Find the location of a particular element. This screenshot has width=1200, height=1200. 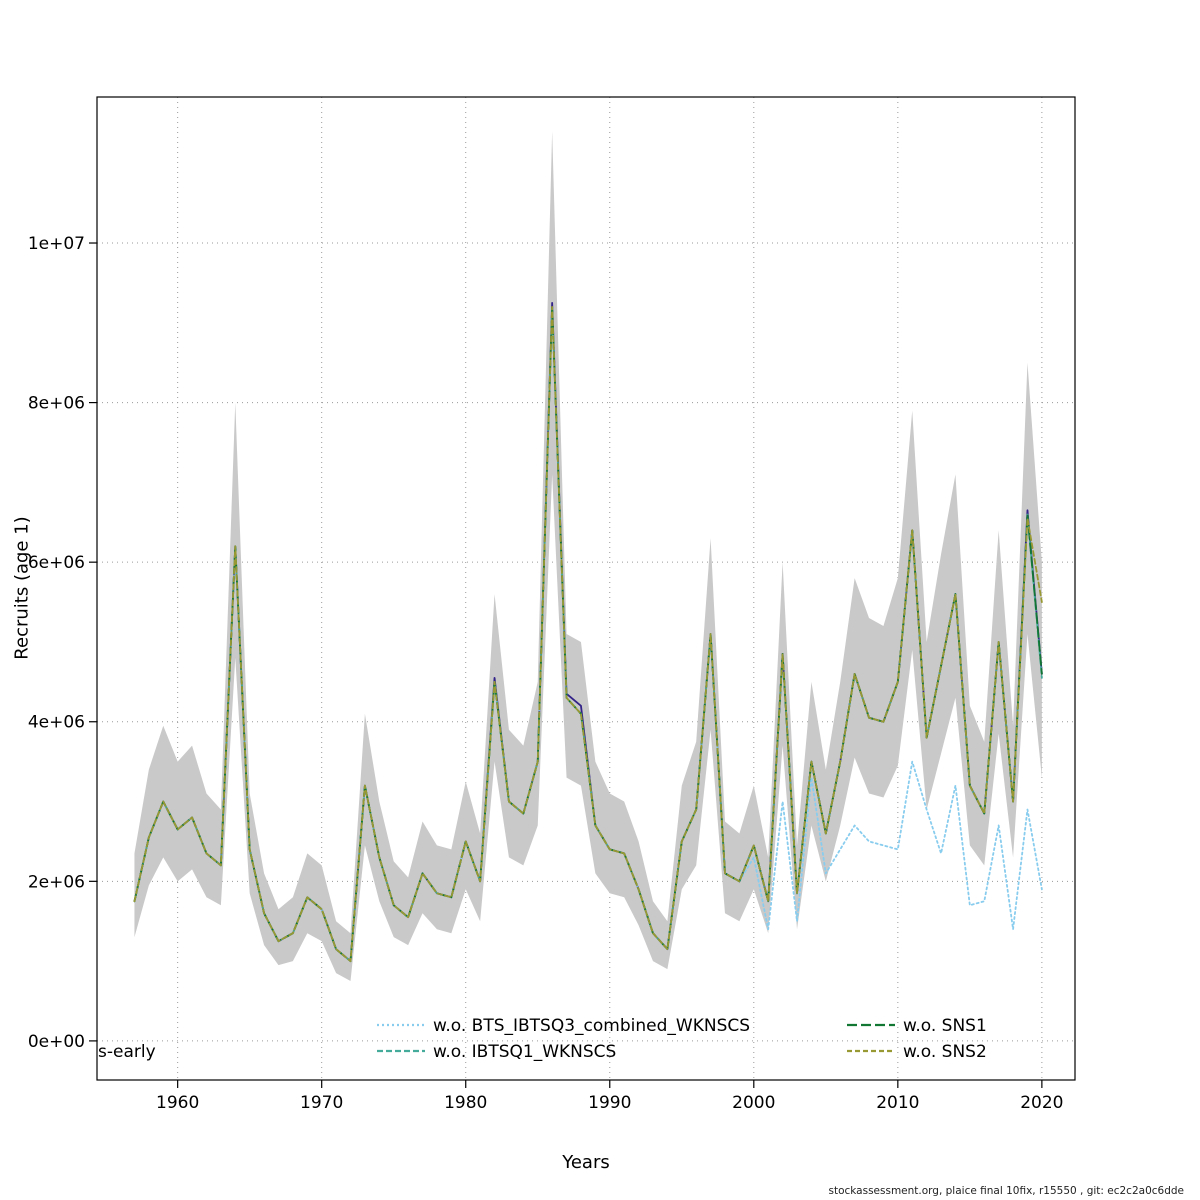

x-tick-label: 1960 is located at coordinates (177, 1103).